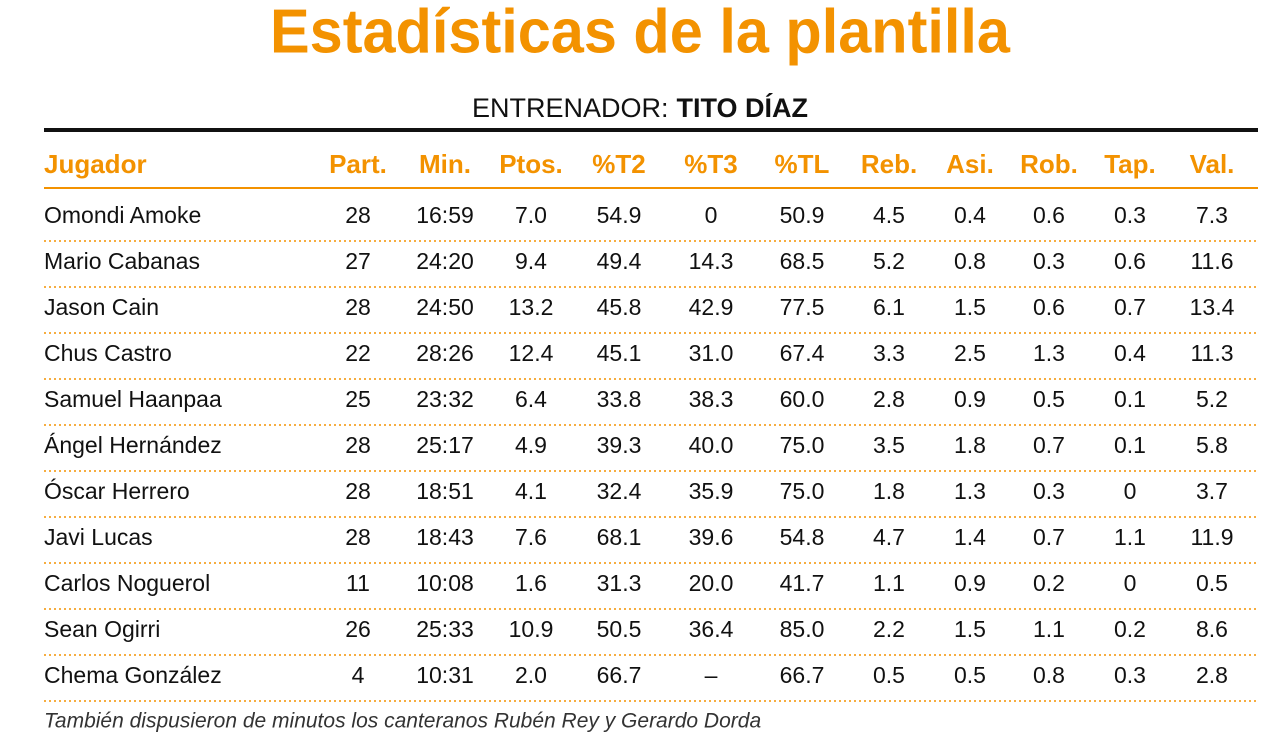  Describe the element at coordinates (889, 491) in the screenshot. I see `stat-cell: 1.8` at that location.